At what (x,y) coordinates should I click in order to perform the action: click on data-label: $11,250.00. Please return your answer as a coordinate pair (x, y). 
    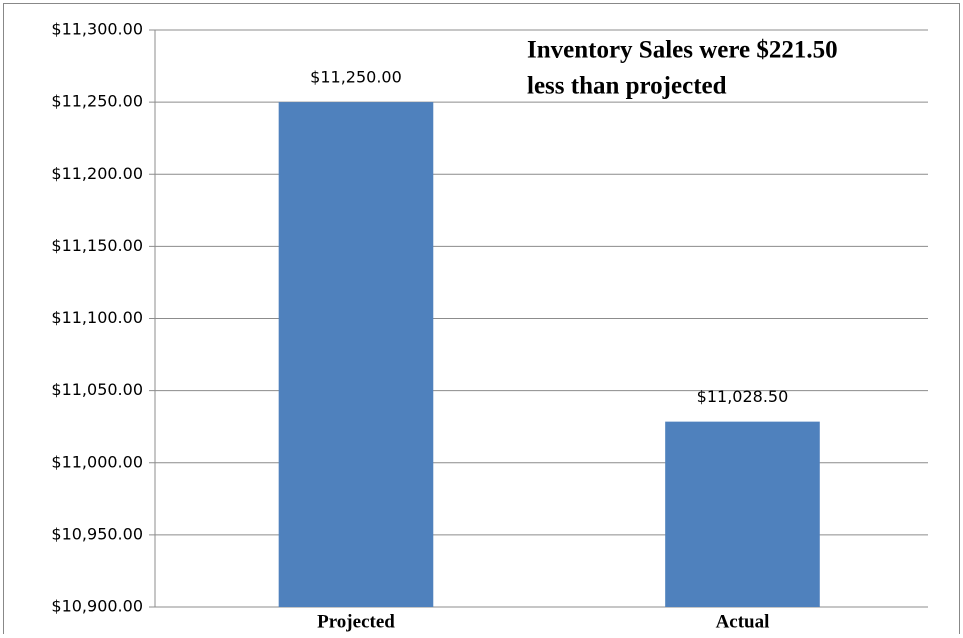
    Looking at the image, I should click on (356, 77).